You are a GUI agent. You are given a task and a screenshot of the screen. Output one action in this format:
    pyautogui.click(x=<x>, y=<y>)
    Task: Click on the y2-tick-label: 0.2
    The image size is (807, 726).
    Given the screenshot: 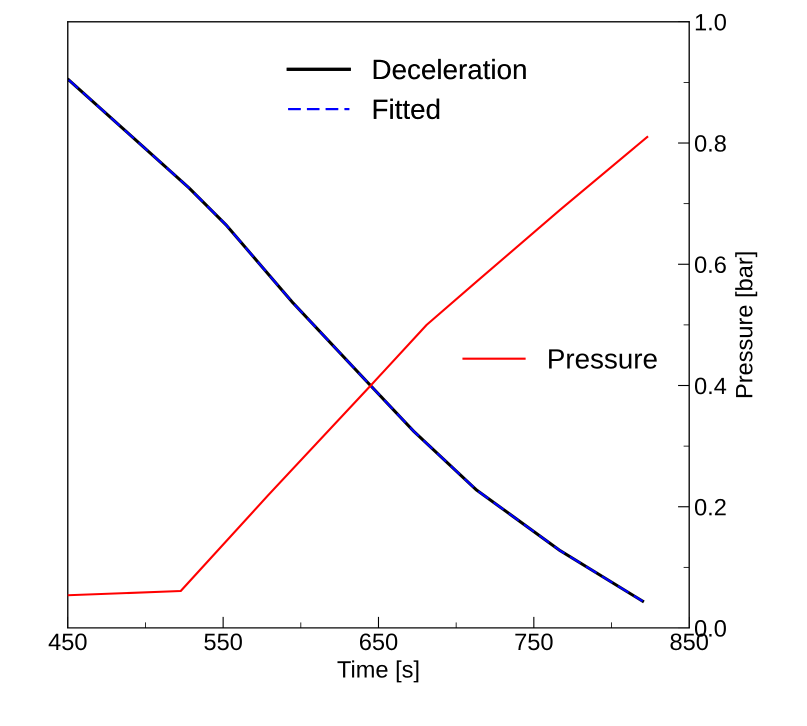 What is the action you would take?
    pyautogui.click(x=710, y=507)
    